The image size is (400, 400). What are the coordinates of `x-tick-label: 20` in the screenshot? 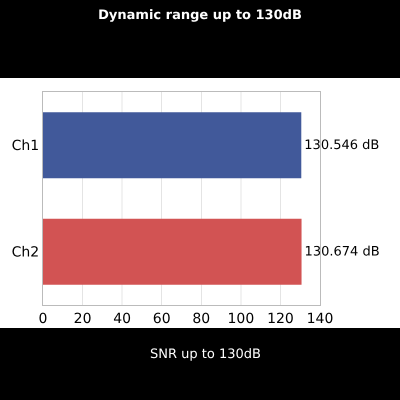 It's located at (83, 318).